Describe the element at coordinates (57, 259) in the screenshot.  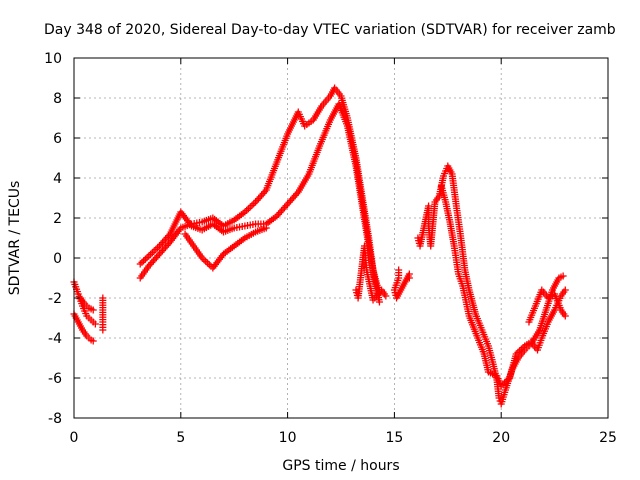
I see `y-tick-label: 0` at that location.